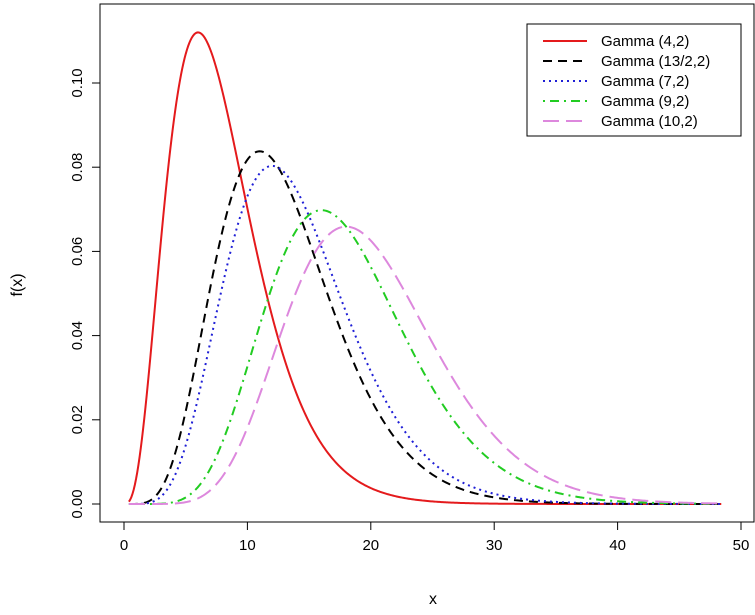 This screenshot has width=755, height=615. What do you see at coordinates (247, 545) in the screenshot?
I see `x-tick-label: 10` at bounding box center [247, 545].